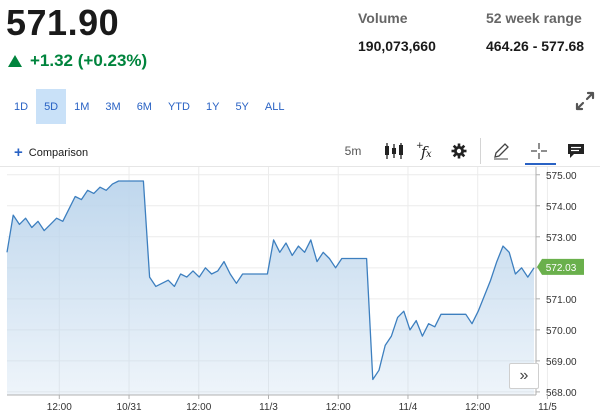  I want to click on y-tick-label: 574.00, so click(561, 207).